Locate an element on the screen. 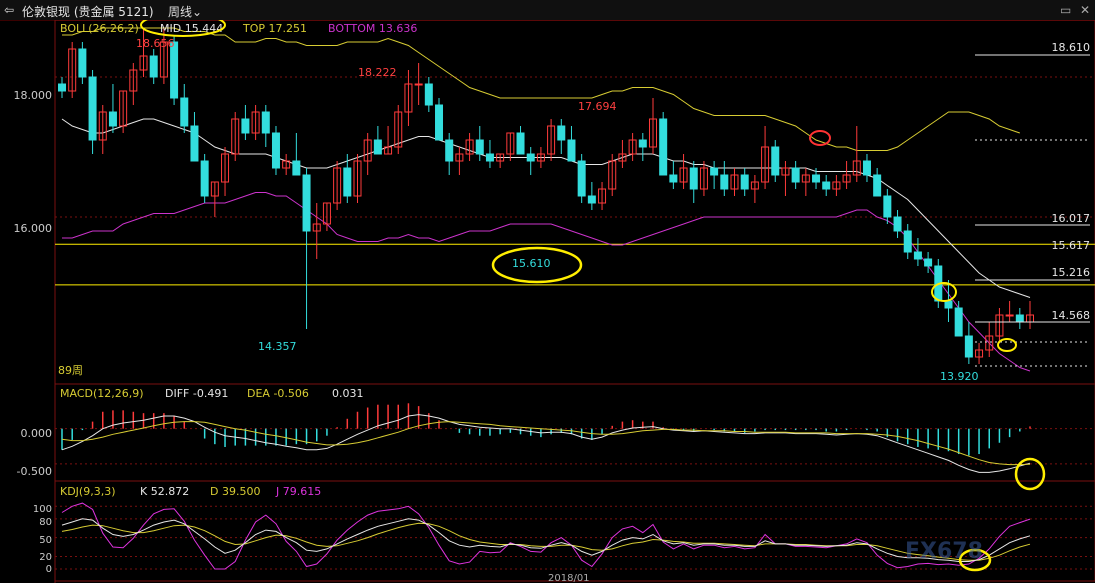  watermark: FX678 is located at coordinates (944, 551).